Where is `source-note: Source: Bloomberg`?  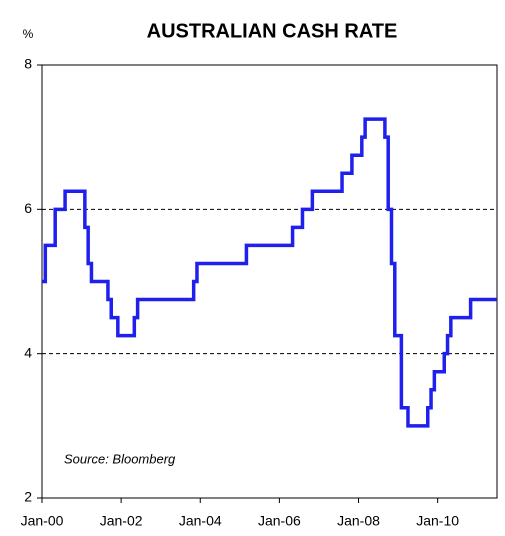
source-note: Source: Bloomberg is located at coordinates (120, 458).